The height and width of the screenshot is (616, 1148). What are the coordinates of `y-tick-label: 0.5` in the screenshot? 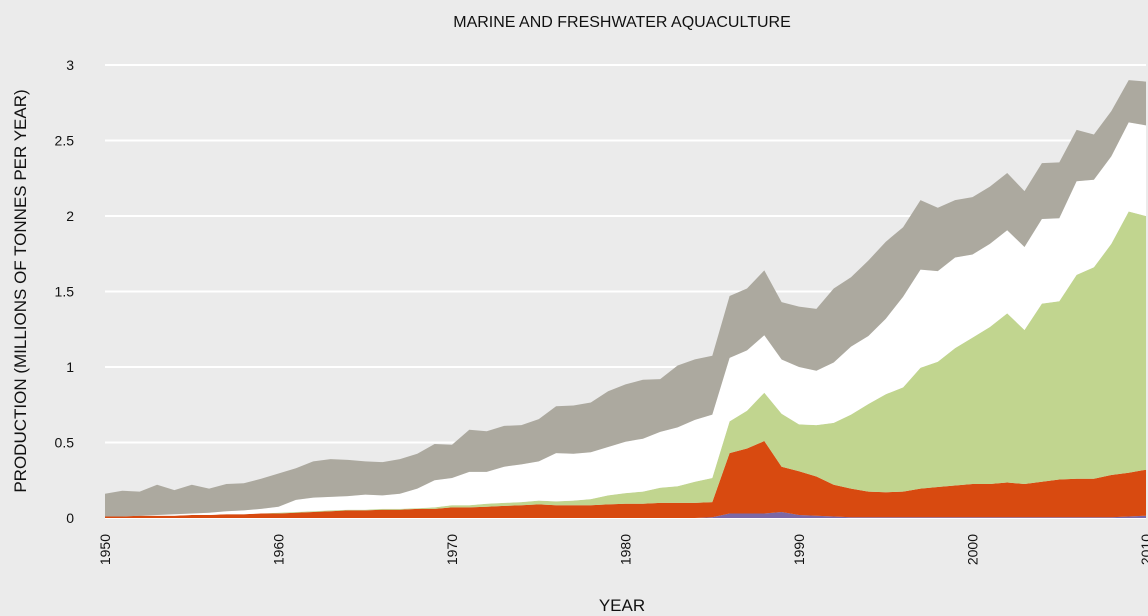 It's located at (65, 443).